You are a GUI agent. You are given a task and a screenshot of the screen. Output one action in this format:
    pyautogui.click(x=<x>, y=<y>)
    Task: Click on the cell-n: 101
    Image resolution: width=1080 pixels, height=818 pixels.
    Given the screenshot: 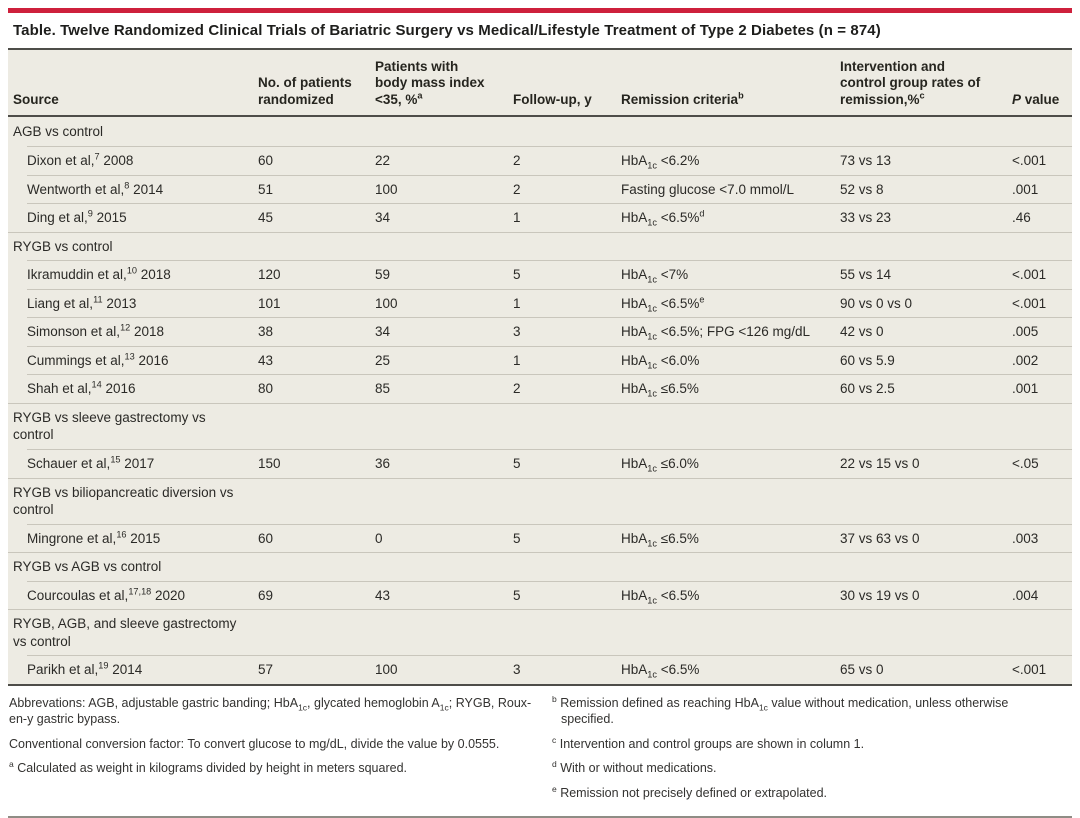 What is the action you would take?
    pyautogui.click(x=269, y=303)
    